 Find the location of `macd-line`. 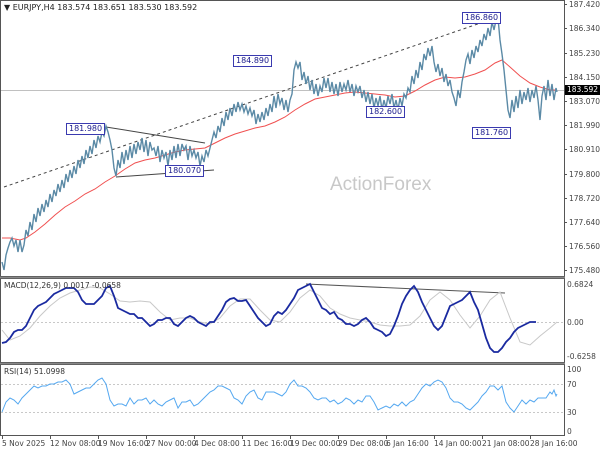

macd-line is located at coordinates (268, 317).